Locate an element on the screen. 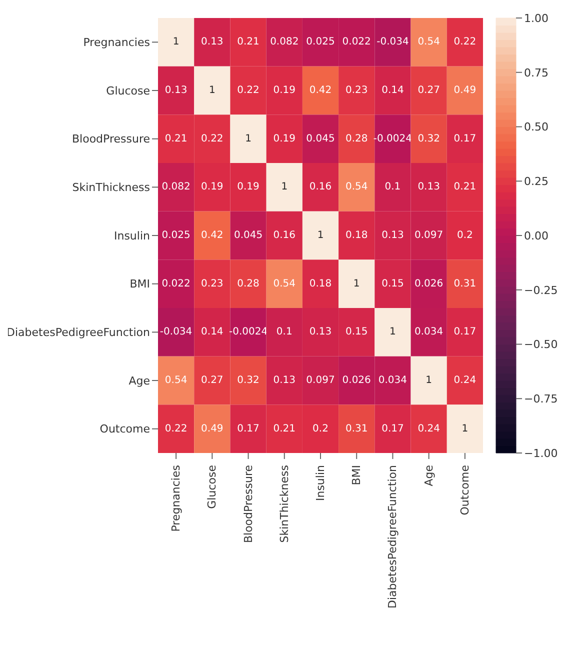 The width and height of the screenshot is (576, 651). x-tick-label: BMI is located at coordinates (357, 475).